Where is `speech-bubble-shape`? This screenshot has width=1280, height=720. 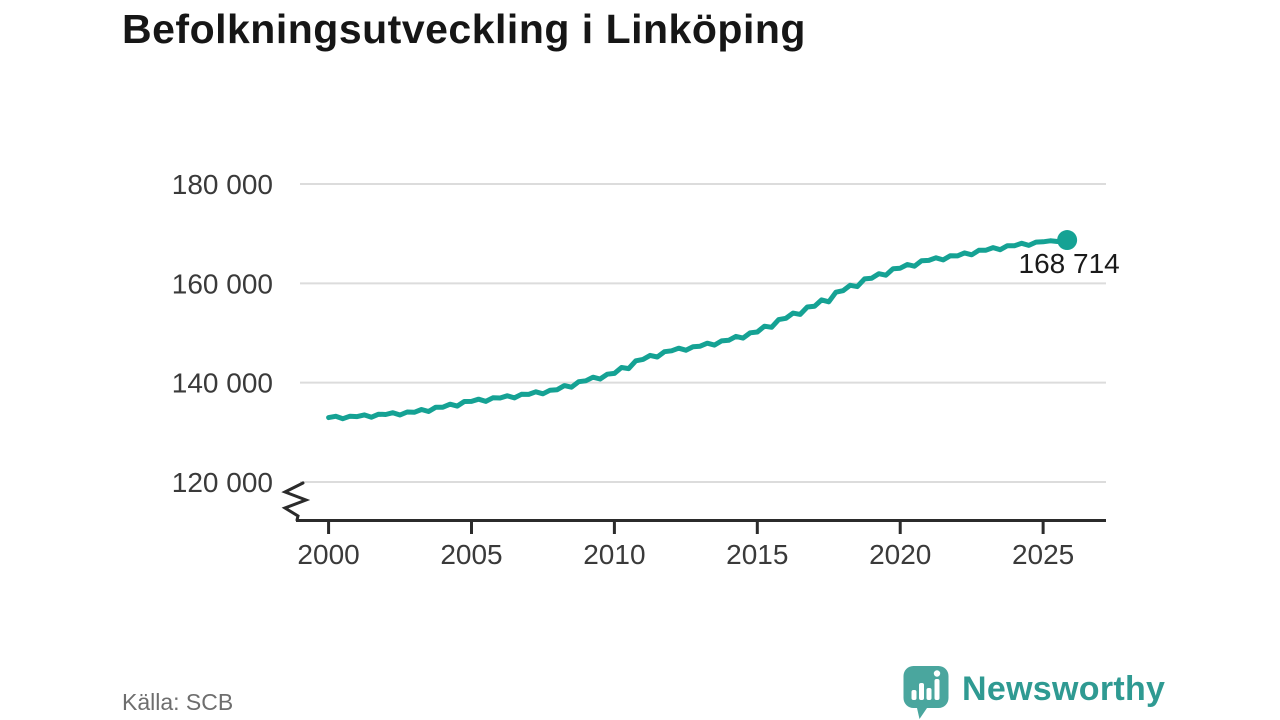
speech-bubble-shape is located at coordinates (926, 692).